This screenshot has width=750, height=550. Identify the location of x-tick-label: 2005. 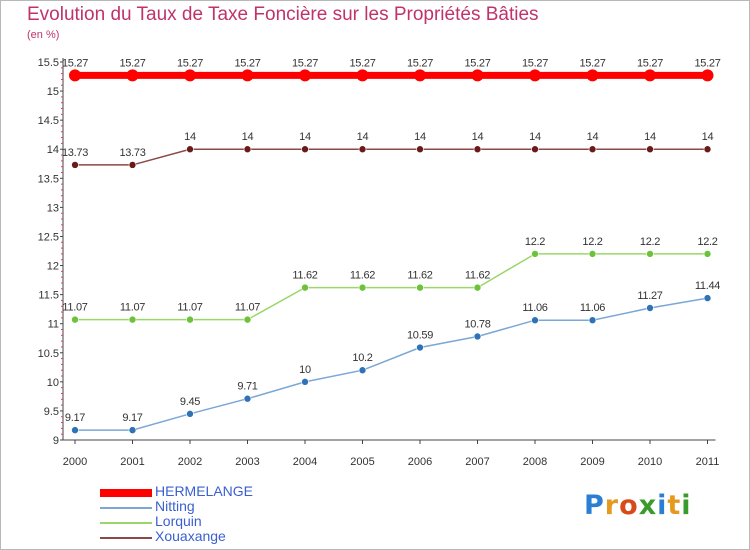
(362, 462).